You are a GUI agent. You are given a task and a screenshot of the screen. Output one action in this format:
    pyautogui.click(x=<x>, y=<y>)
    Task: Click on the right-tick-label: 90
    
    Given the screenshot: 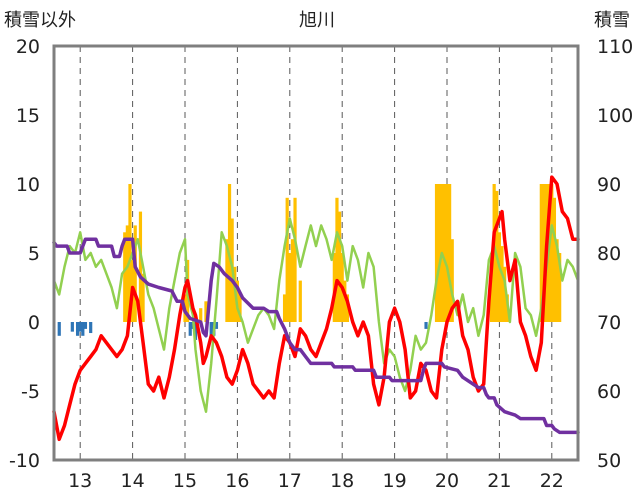 What is the action you would take?
    pyautogui.click(x=609, y=185)
    